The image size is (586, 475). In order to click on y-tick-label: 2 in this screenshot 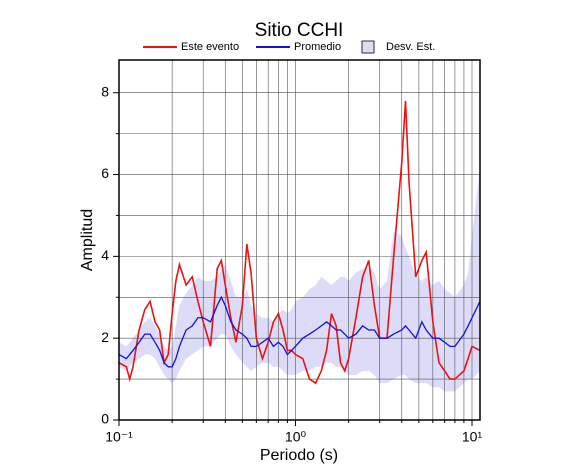, I will do `click(105, 337)`.